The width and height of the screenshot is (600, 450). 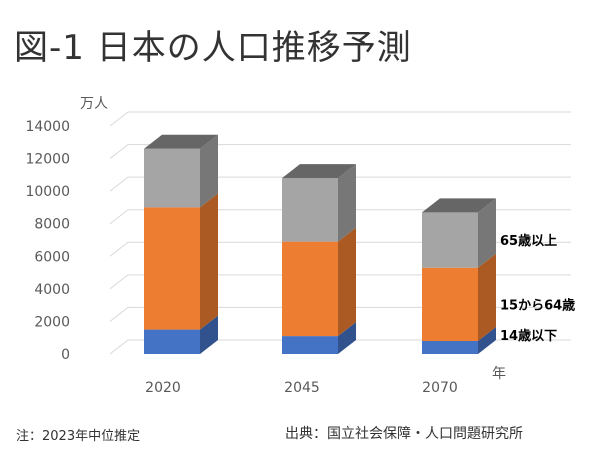 I want to click on series-label: 15から64歳, so click(x=537, y=305).